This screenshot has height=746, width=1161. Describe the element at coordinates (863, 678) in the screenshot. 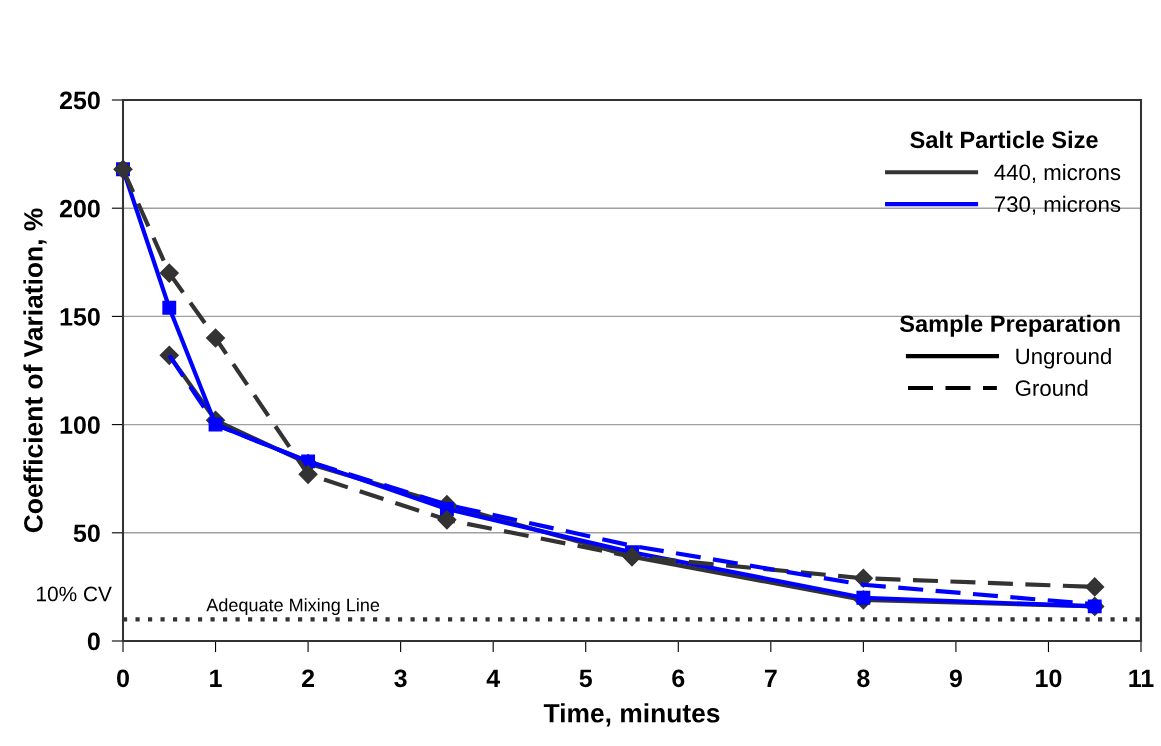

I see `x-tick-label: 8` at that location.